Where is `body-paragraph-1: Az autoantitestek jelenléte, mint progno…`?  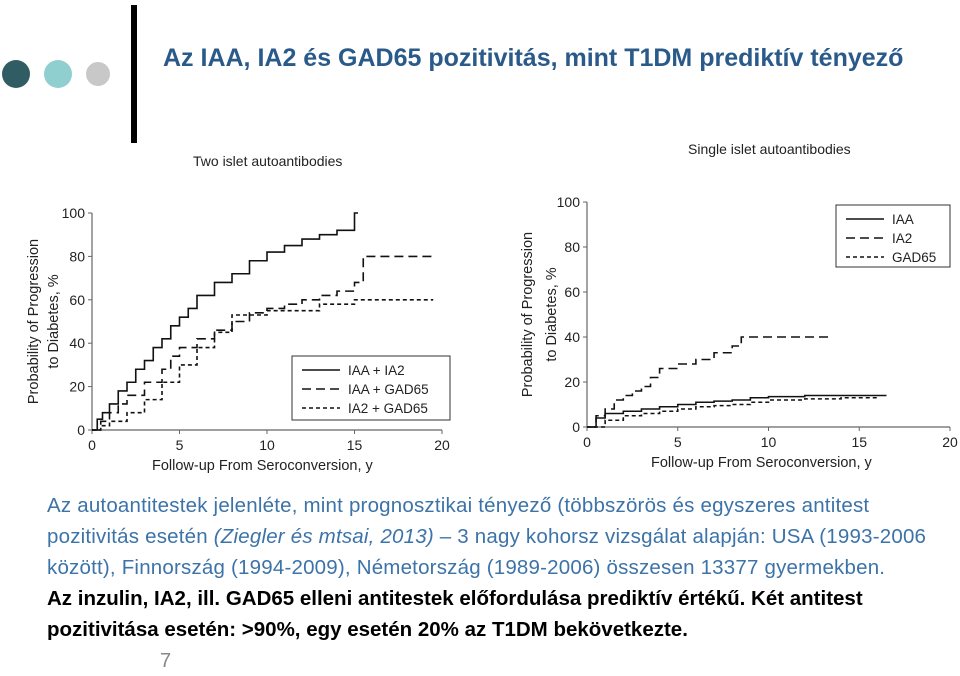 body-paragraph-1: Az autoantitestek jelenléte, mint progno… is located at coordinates (458, 521).